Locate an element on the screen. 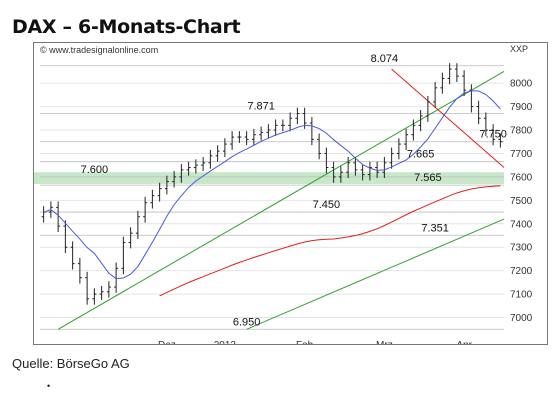 This screenshot has height=400, width=560. source-text: Quelle: BörseGo AG is located at coordinates (71, 363).